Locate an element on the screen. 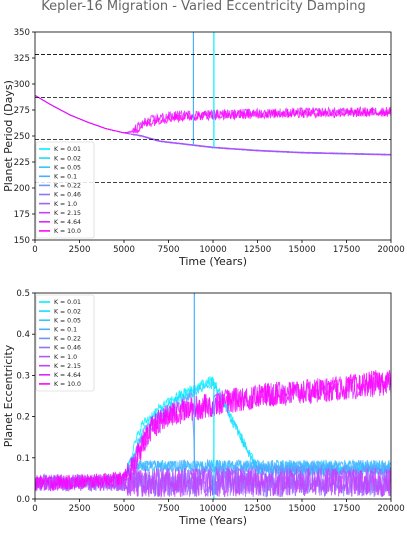 The image size is (407, 533). y-axis-label: Planet Eccentricity is located at coordinates (8, 395).